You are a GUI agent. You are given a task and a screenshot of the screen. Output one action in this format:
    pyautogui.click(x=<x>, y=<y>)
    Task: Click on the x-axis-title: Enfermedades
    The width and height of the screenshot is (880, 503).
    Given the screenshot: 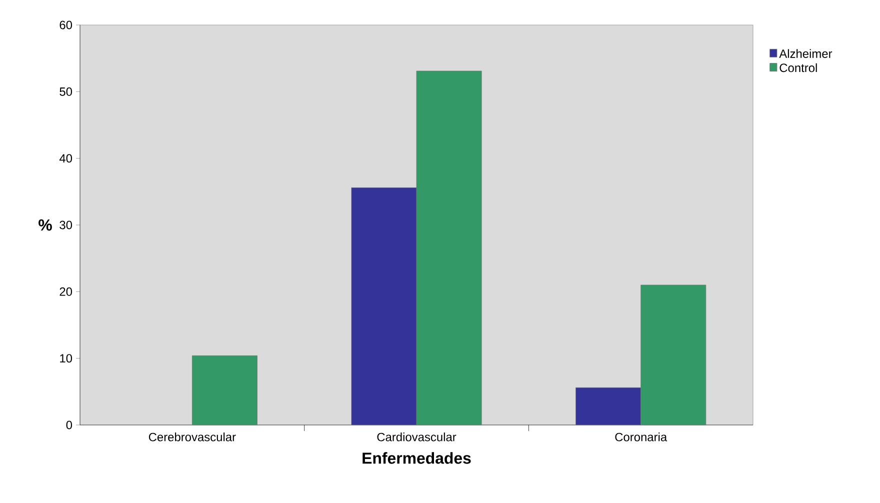 What is the action you would take?
    pyautogui.click(x=416, y=458)
    